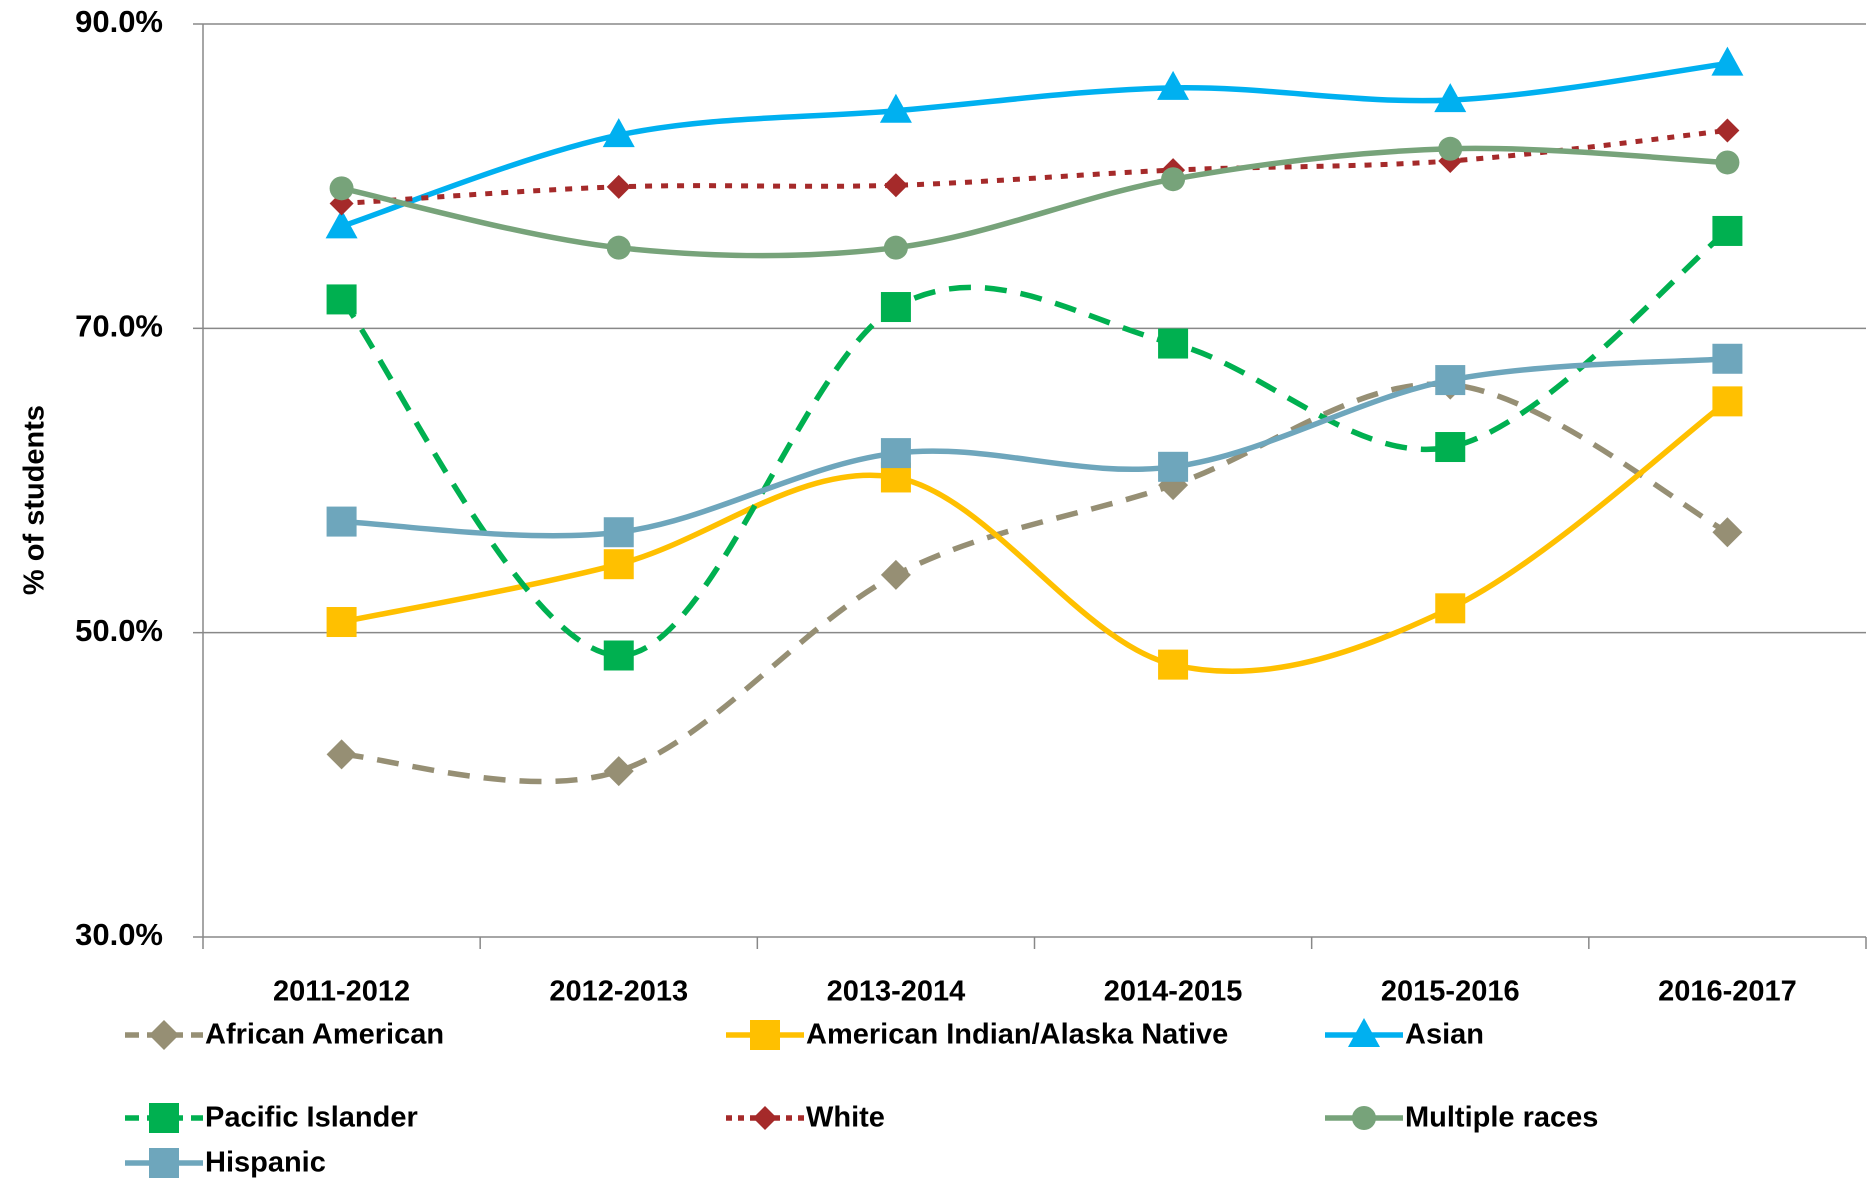 The height and width of the screenshot is (1180, 1871). Describe the element at coordinates (1501, 1118) in the screenshot. I see `legend-label: Multiple races` at that location.